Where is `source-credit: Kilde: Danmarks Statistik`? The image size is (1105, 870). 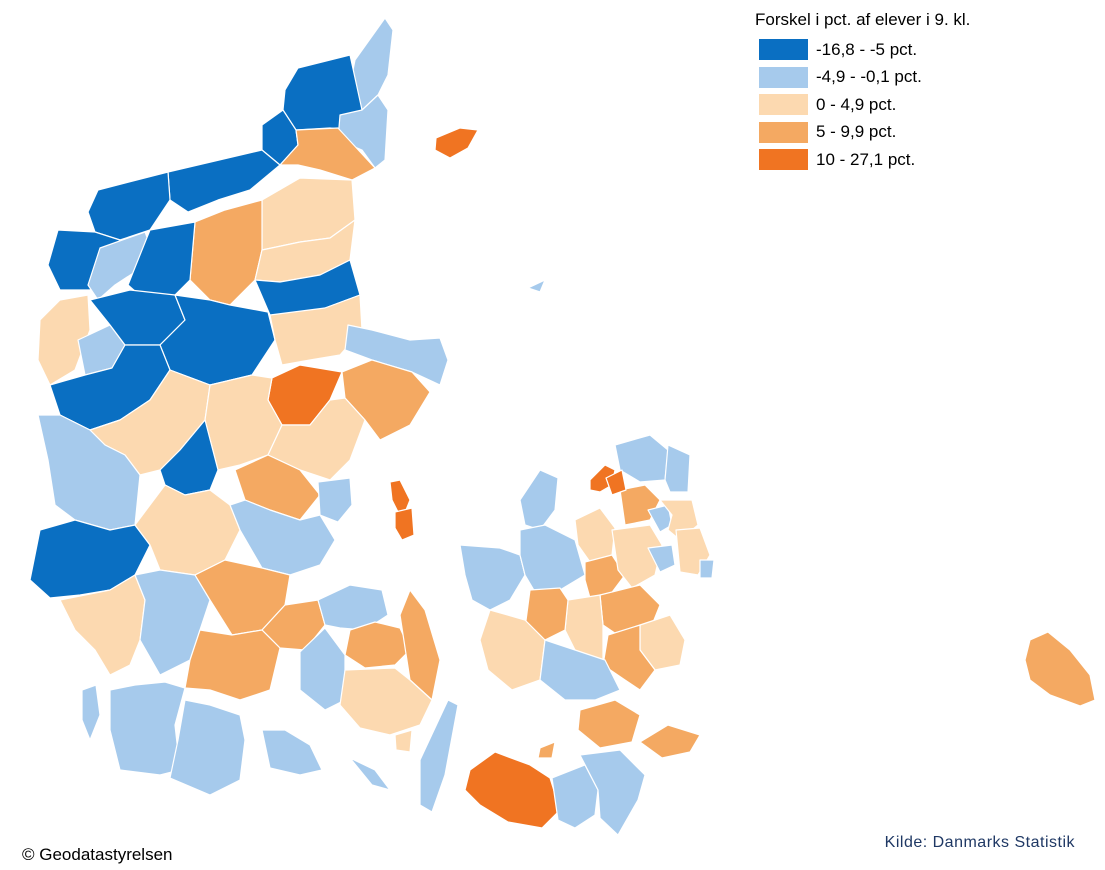
source-credit: Kilde: Danmarks Statistik is located at coordinates (979, 842).